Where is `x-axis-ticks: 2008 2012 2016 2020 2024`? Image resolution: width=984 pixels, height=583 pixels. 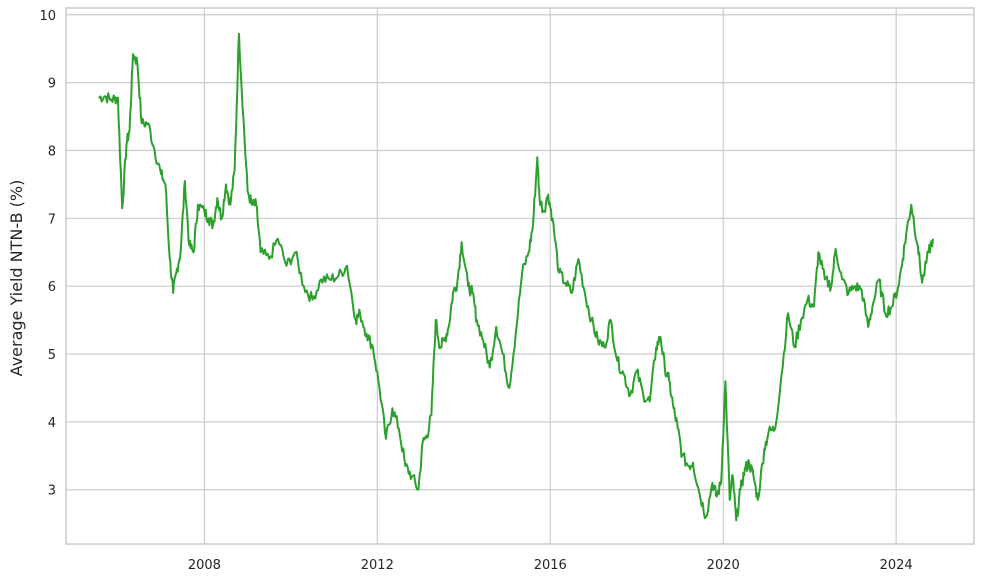
x-axis-ticks: 2008 2012 2016 2020 2024 is located at coordinates (550, 565).